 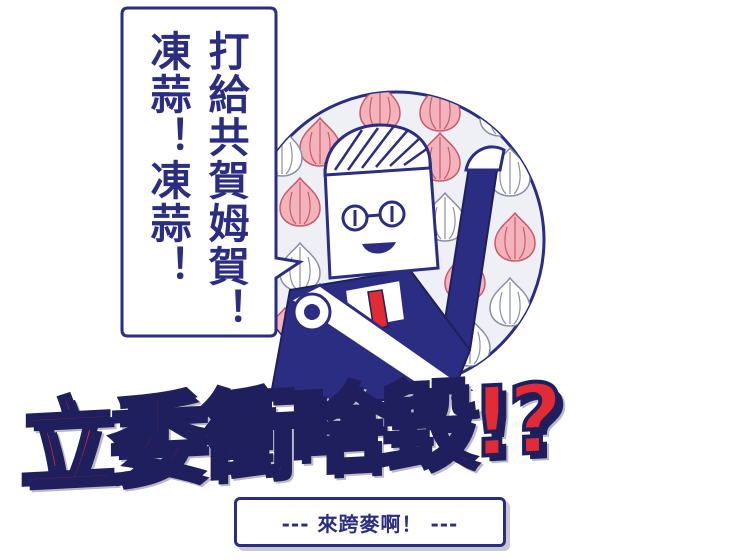 I want to click on speech-line-2: 凍蒜！凍蒜！, so click(x=167, y=159).